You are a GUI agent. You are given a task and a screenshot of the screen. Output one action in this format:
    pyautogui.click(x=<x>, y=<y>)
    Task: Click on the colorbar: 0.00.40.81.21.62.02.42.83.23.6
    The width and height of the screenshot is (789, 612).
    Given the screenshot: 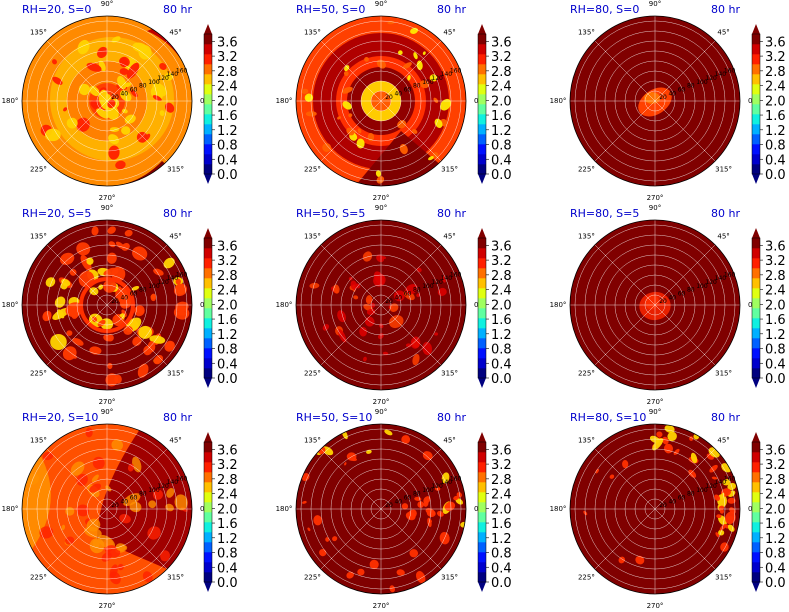 What is the action you would take?
    pyautogui.click(x=768, y=512)
    